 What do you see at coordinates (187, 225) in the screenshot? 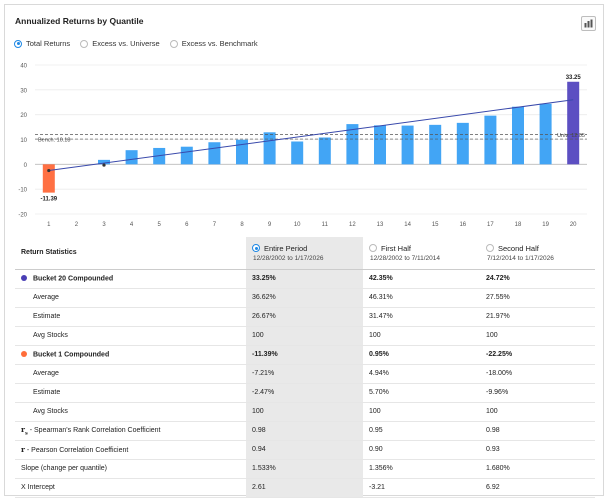
I see `x-tick-label: 6` at bounding box center [187, 225].